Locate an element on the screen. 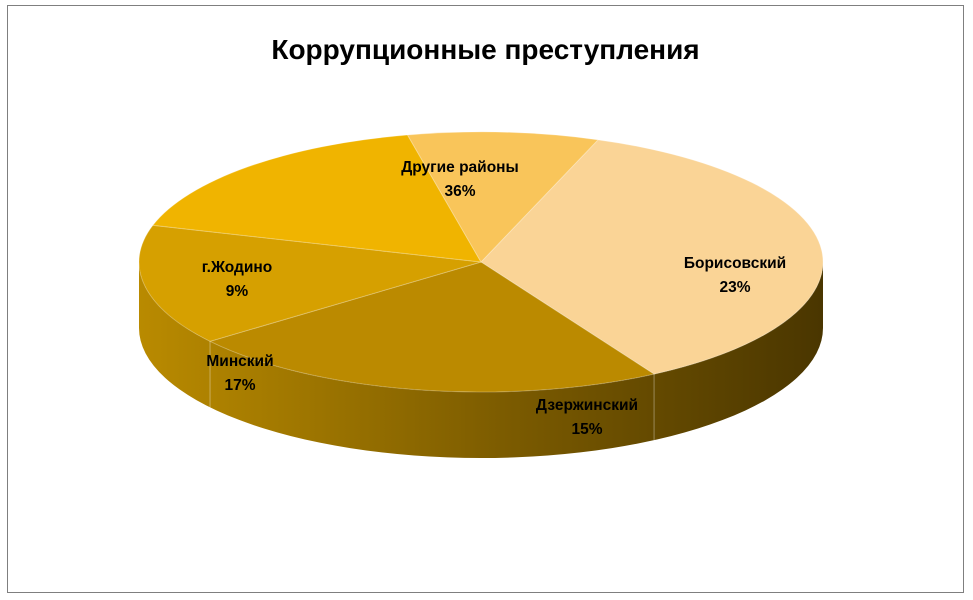 The image size is (973, 600). slice-label: Минский is located at coordinates (239, 361).